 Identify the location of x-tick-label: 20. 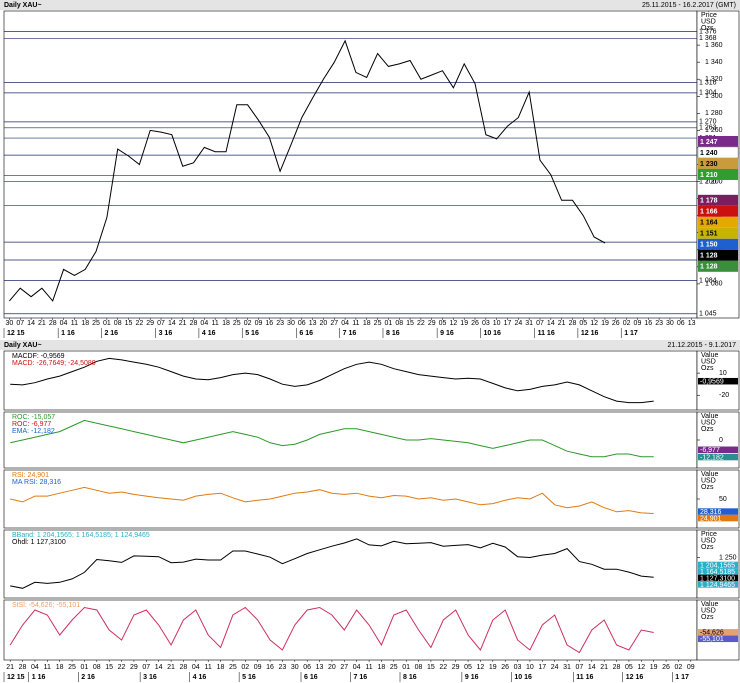
(332, 667).